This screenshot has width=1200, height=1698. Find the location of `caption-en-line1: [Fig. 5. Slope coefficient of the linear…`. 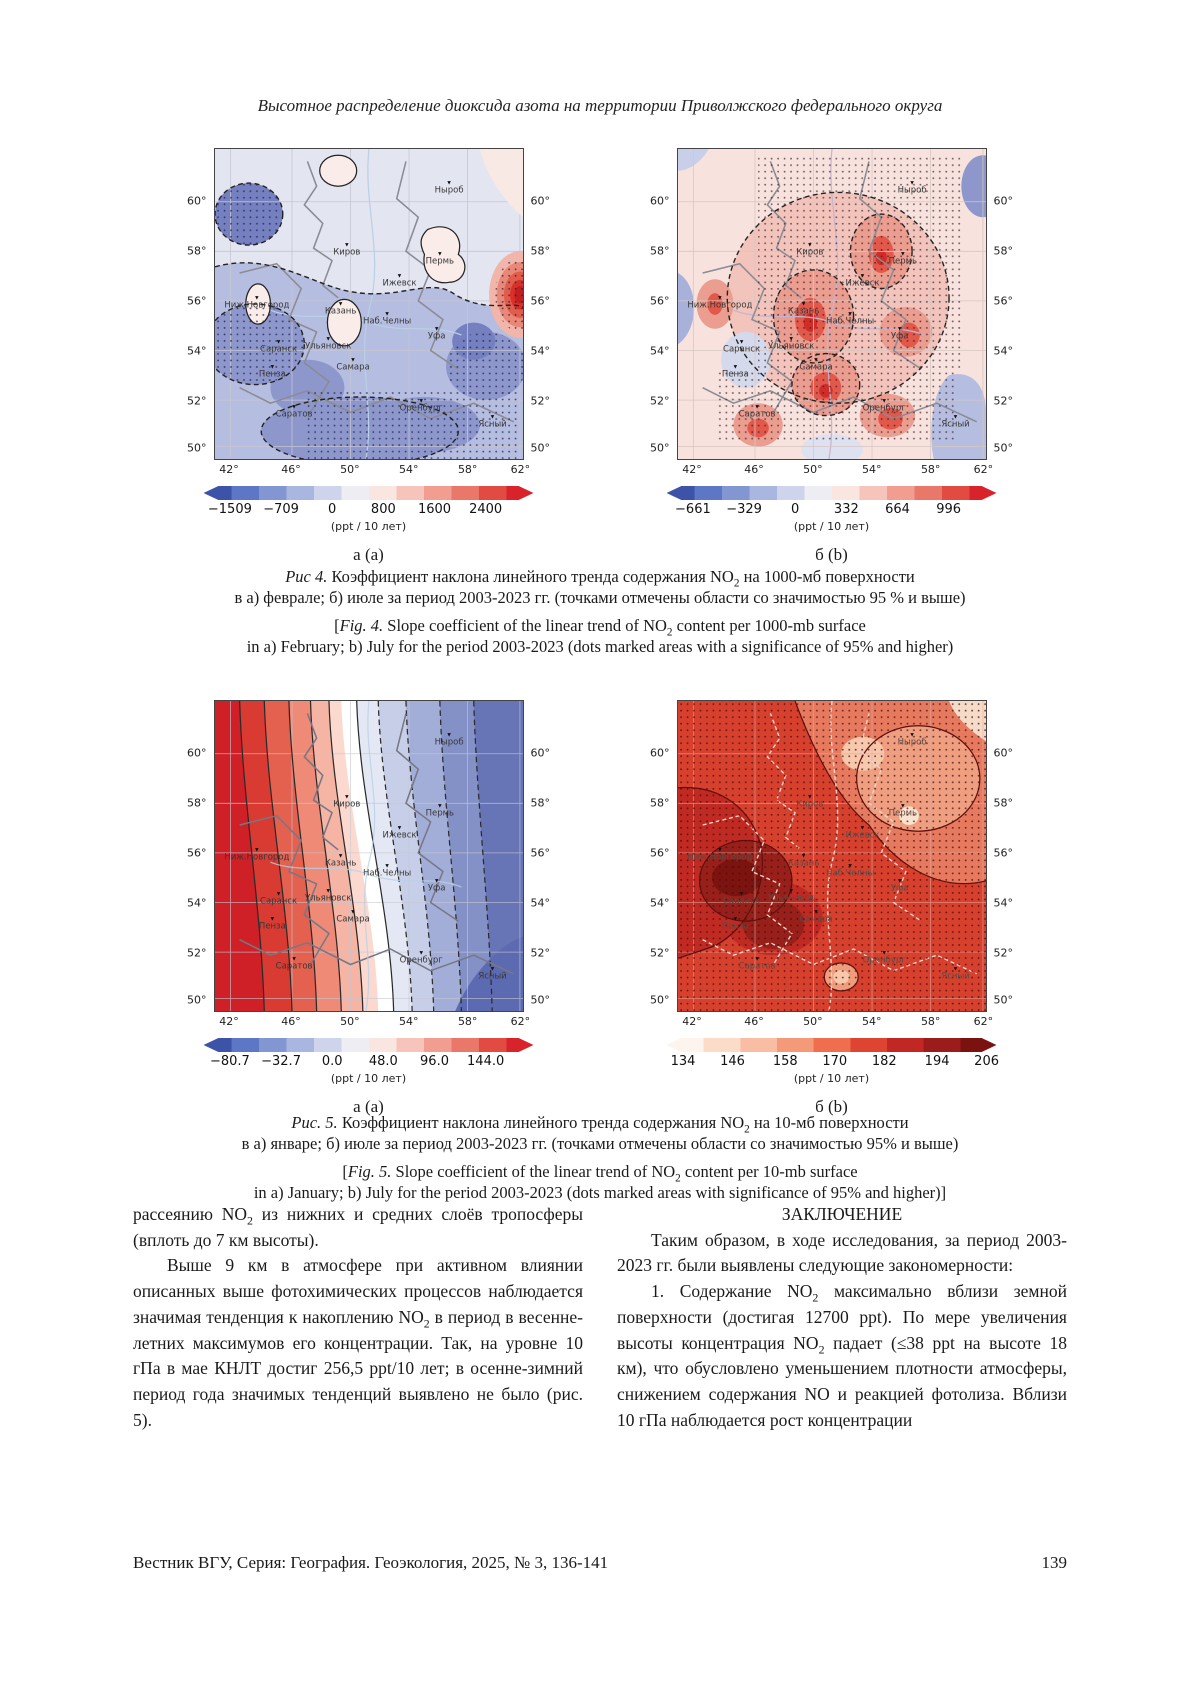

caption-en-line1: [Fig. 5. Slope coefficient of the linear… is located at coordinates (600, 1173).